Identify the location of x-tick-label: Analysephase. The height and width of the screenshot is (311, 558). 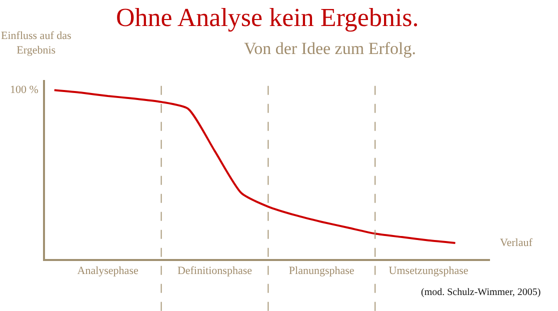
(107, 271).